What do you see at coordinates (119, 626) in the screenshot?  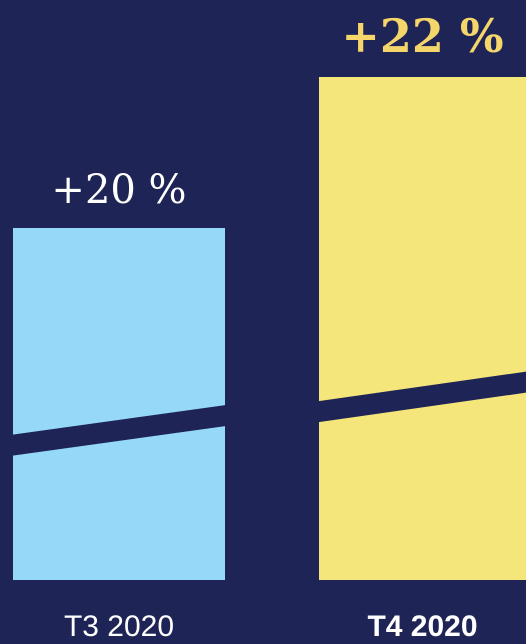 I see `category-label: T3 2020` at bounding box center [119, 626].